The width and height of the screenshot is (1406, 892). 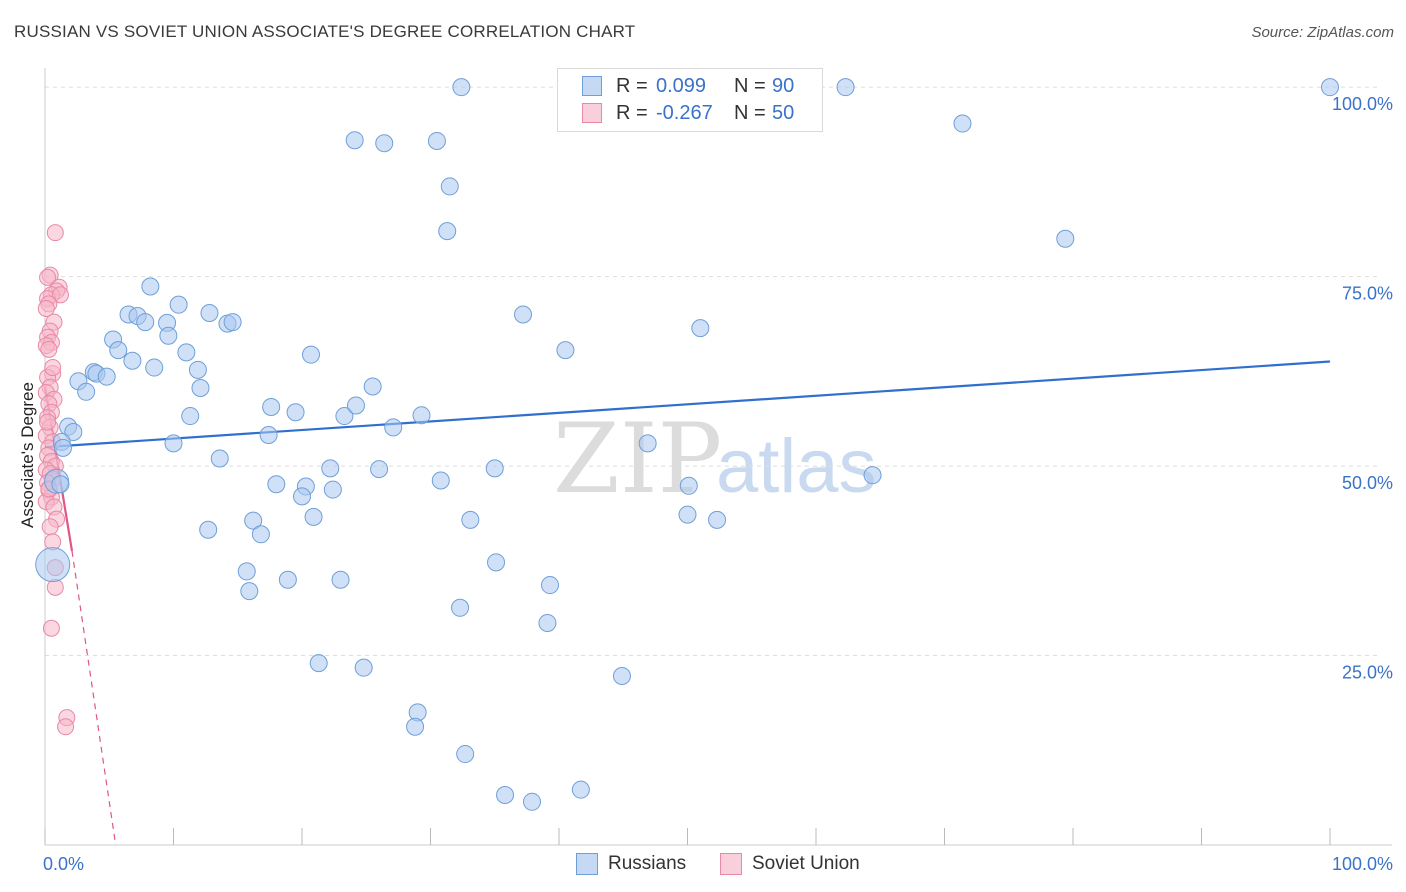 I want to click on series-swatch-soviet-union, so click(x=731, y=864).